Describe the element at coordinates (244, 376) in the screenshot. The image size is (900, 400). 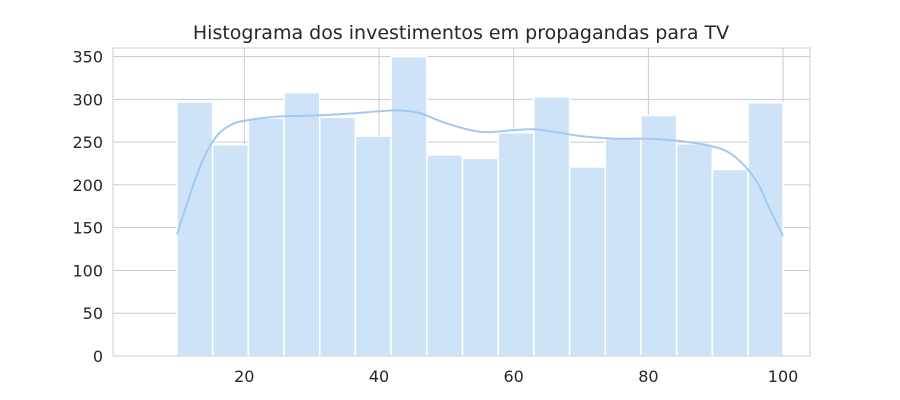
I see `x-tick-label: 20` at that location.